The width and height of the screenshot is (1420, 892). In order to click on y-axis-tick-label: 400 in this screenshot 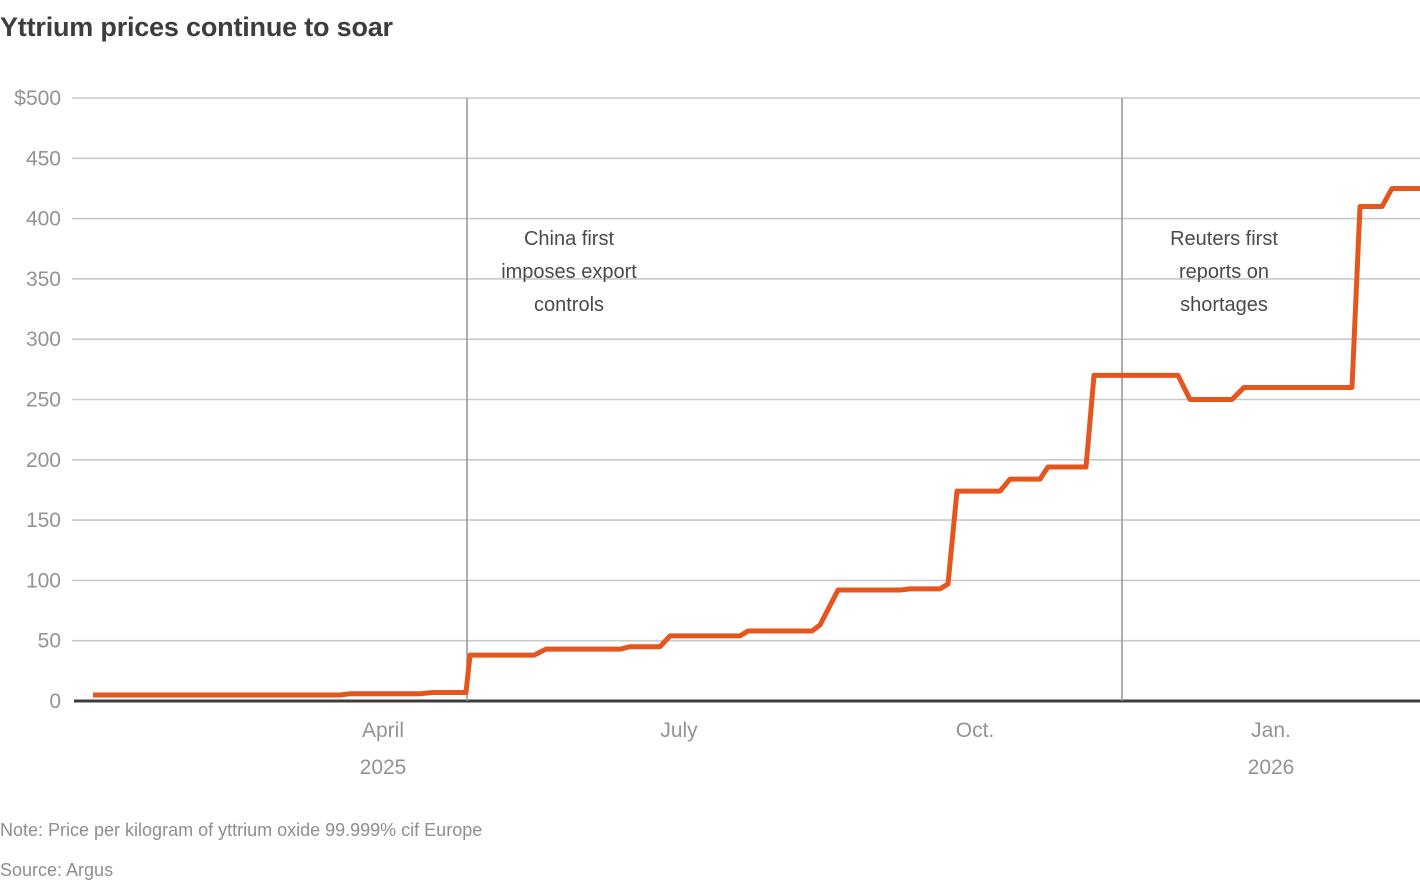, I will do `click(43, 219)`.